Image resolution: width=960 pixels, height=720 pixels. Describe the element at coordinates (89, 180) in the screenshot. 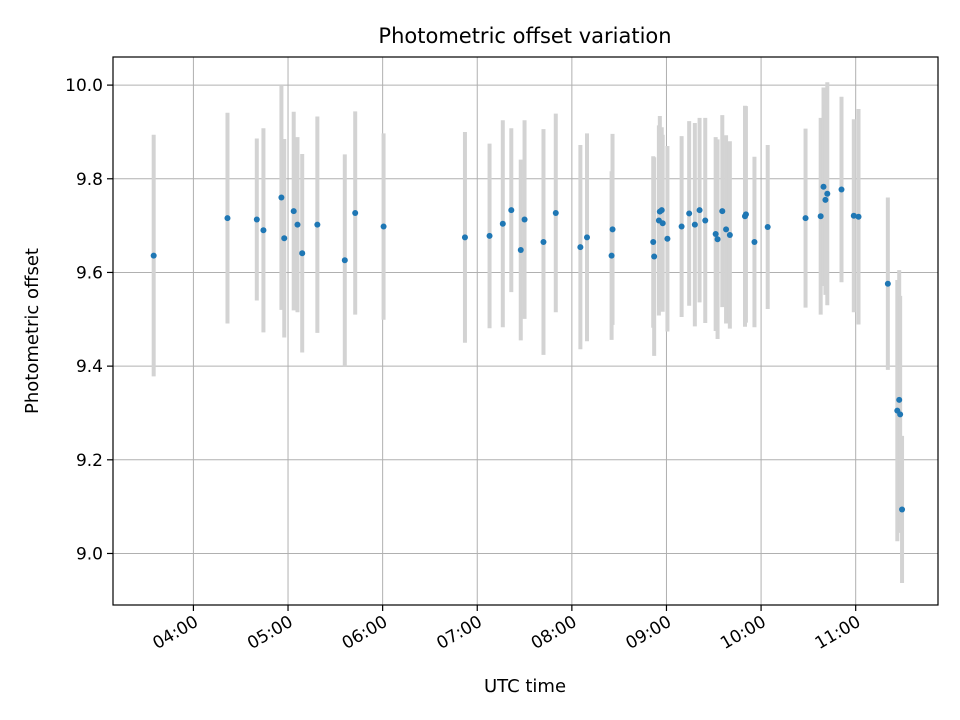

I see `y-tick-label: 9.8` at that location.